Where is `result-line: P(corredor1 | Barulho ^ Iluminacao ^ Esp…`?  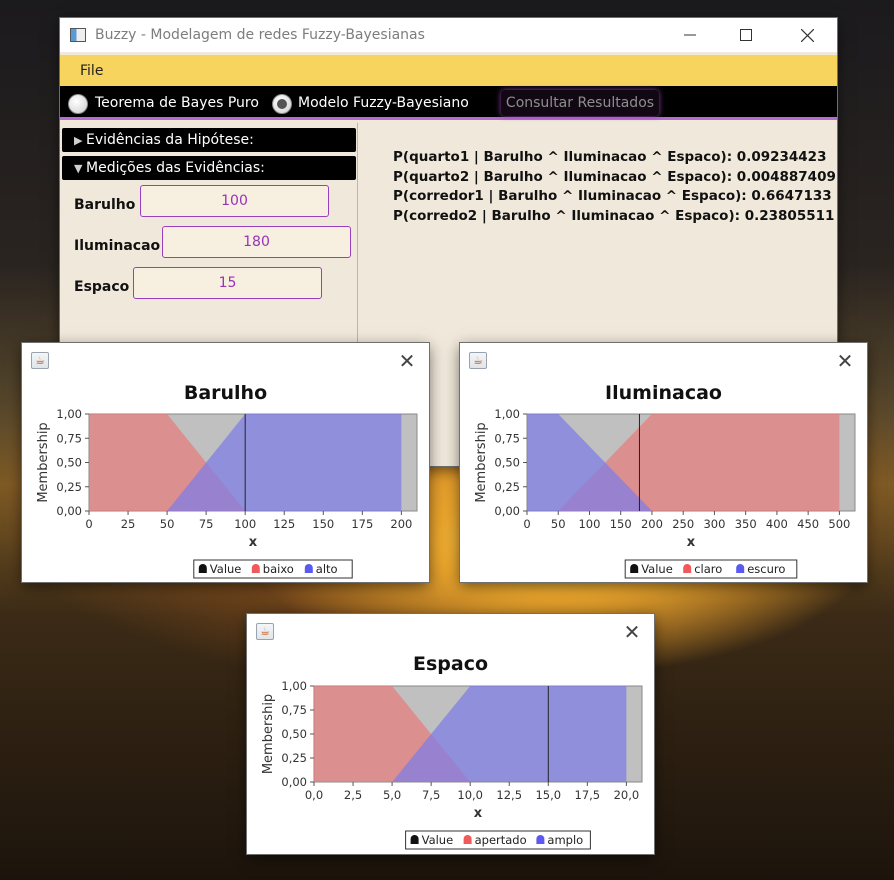 result-line: P(corredor1 | Barulho ^ Iluminacao ^ Esp… is located at coordinates (614, 197).